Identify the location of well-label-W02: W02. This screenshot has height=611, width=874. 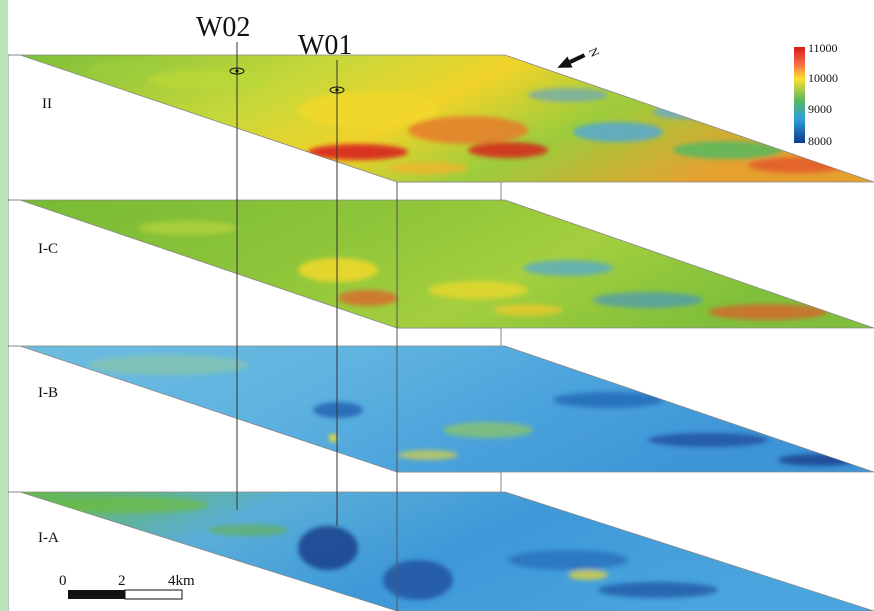
(223, 27).